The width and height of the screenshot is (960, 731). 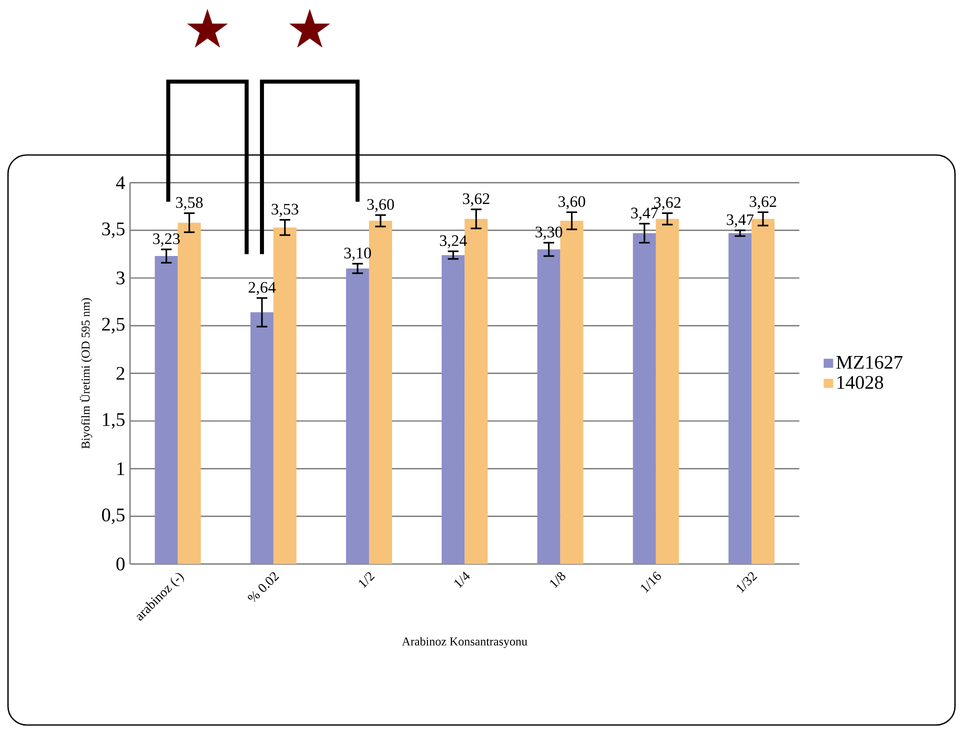 I want to click on y-tick-label: 2, so click(x=120, y=373).